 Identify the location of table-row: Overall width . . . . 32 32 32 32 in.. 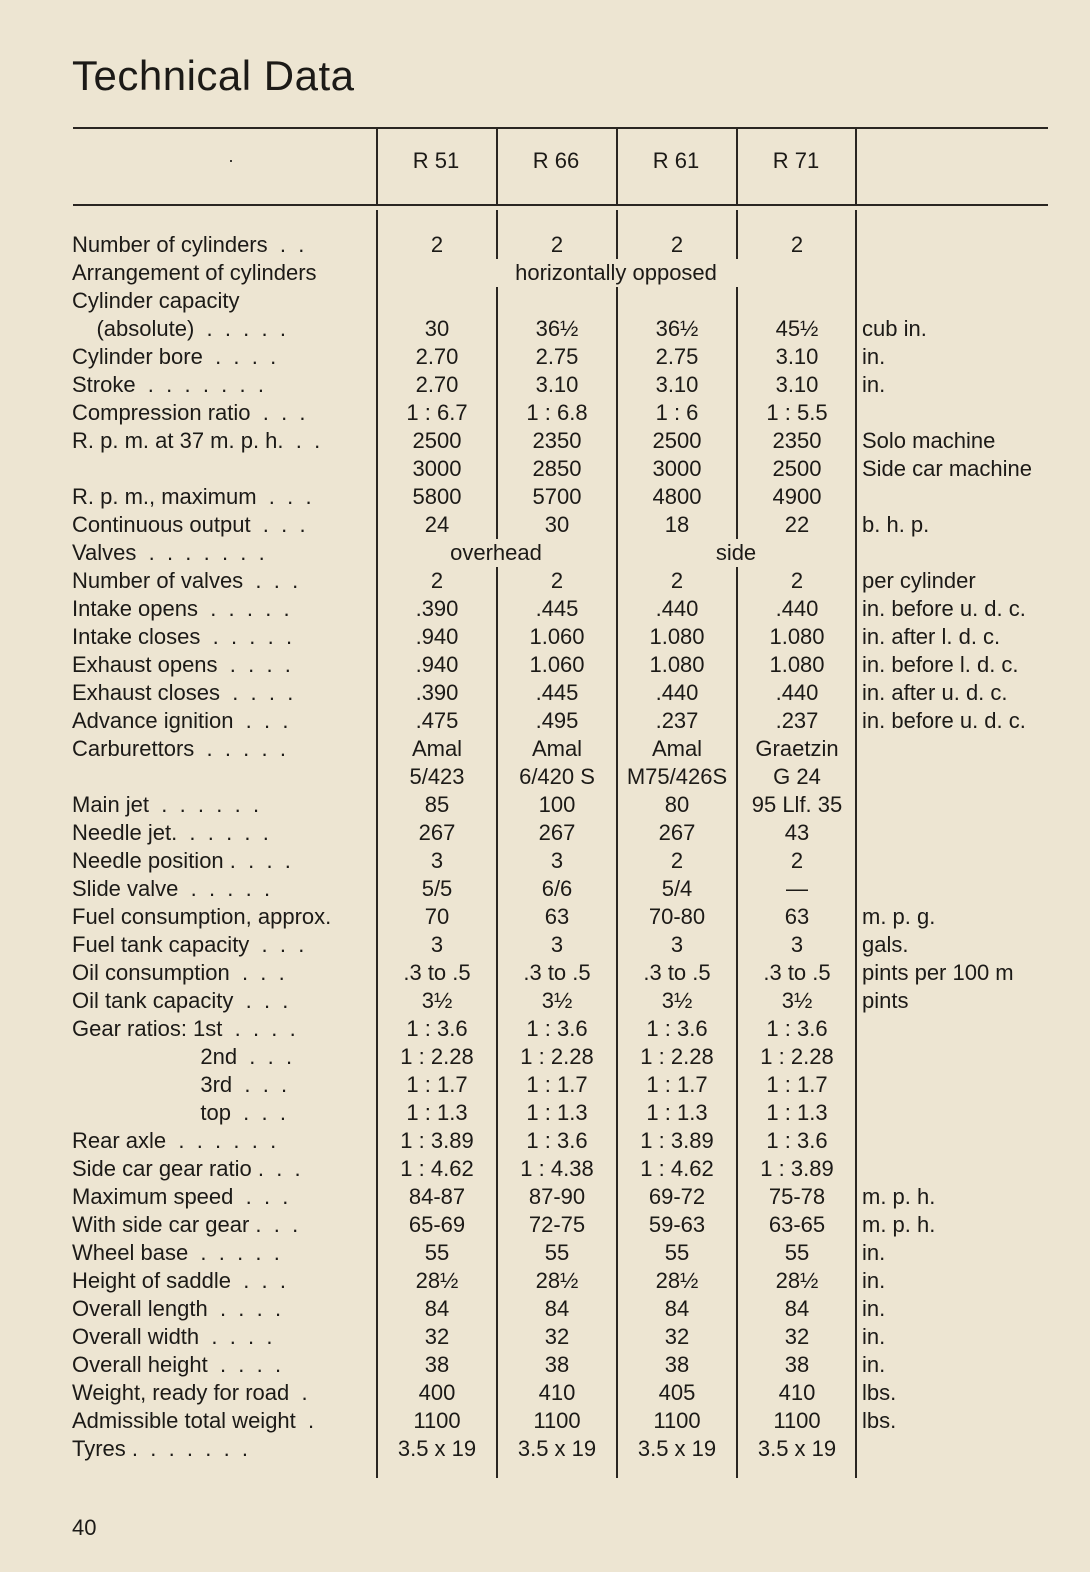
(545, 1337).